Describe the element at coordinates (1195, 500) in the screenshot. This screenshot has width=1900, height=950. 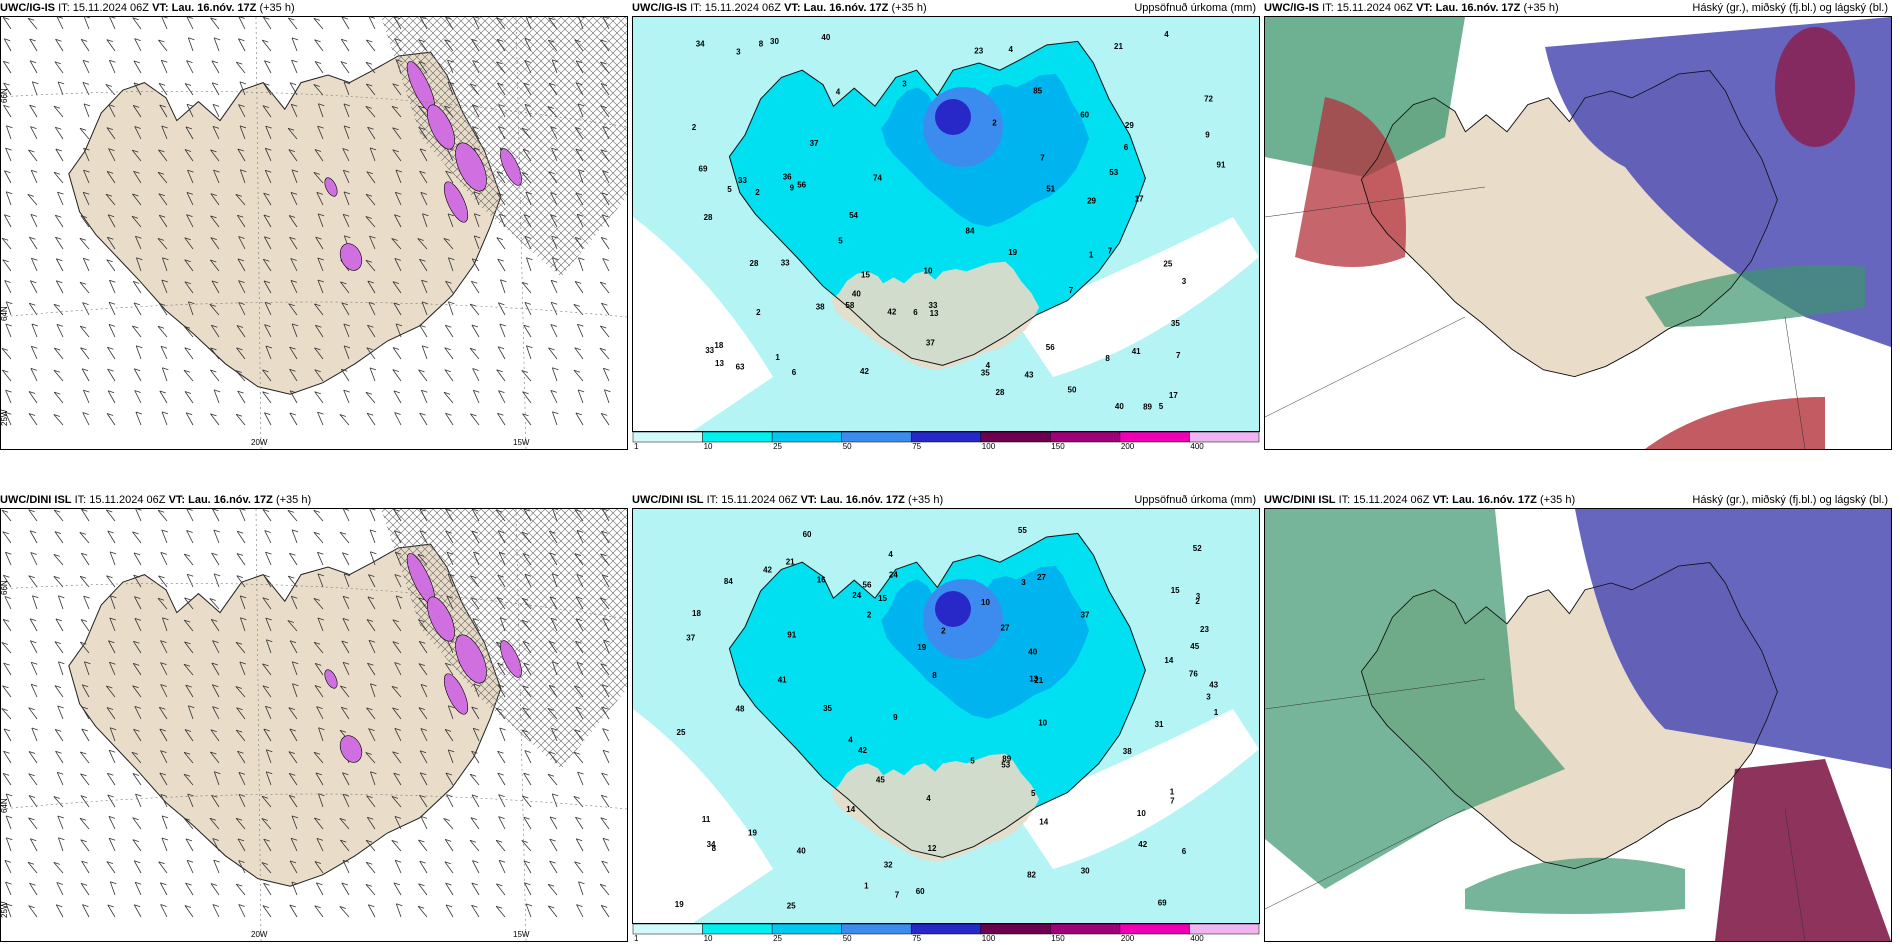
I see `field-title: Uppsöfnuð úrkoma (mm)` at that location.